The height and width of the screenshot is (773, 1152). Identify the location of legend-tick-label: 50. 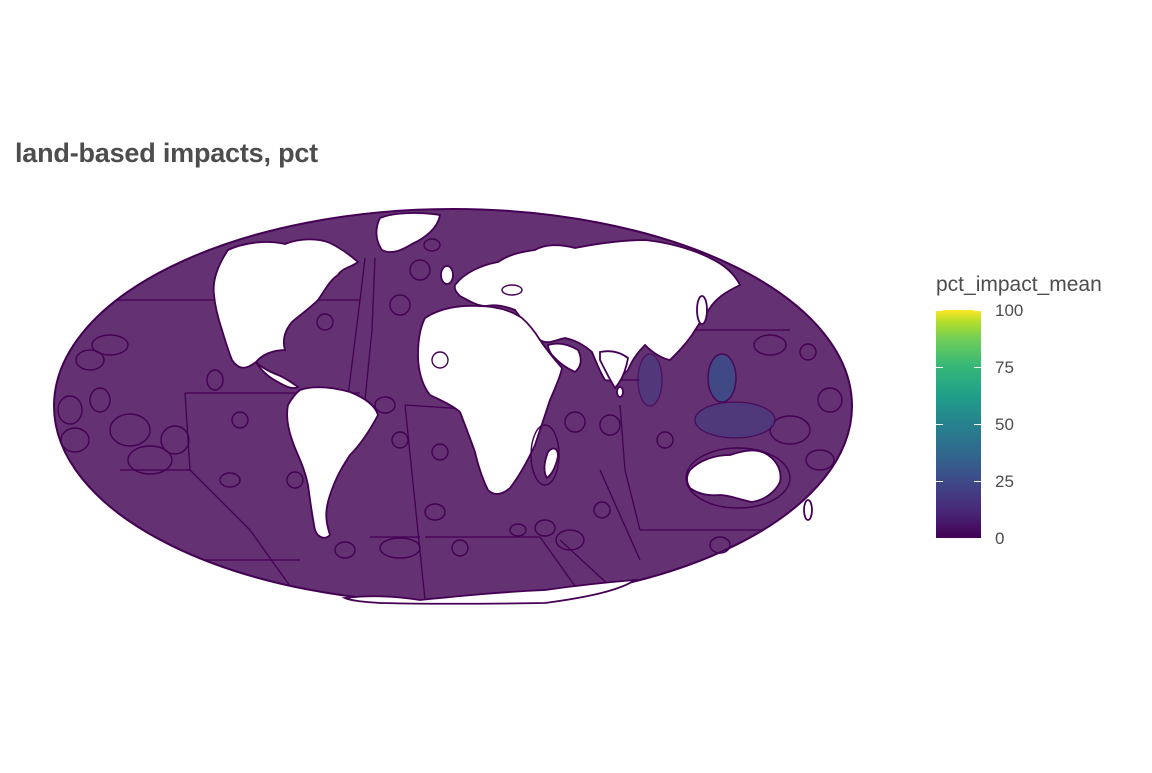
(1004, 424).